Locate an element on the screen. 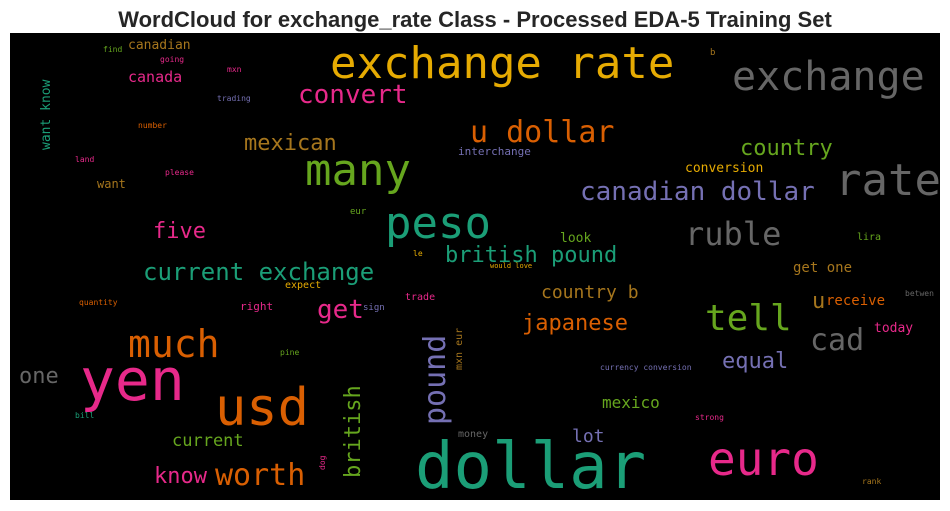  word: rank is located at coordinates (871, 481).